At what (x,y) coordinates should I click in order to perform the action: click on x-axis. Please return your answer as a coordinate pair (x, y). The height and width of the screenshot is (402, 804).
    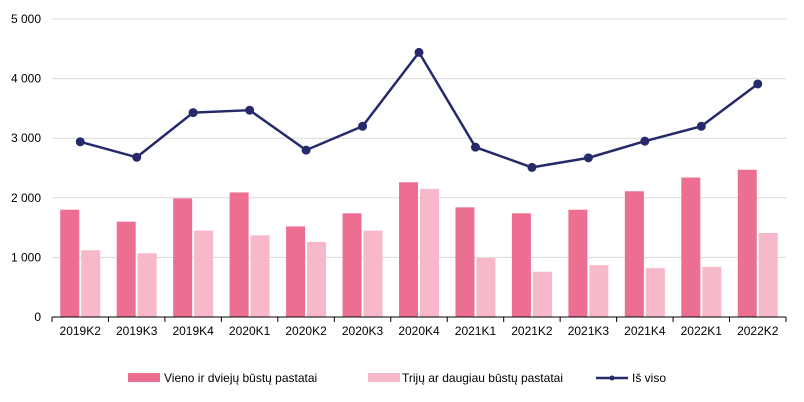
    Looking at the image, I should click on (419, 319).